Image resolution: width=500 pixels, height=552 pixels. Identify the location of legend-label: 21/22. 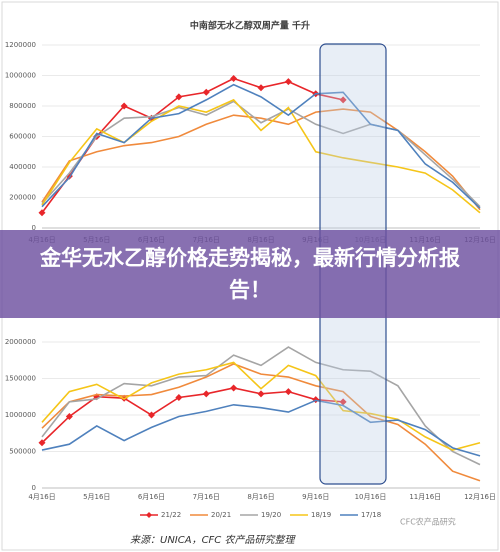
(171, 515).